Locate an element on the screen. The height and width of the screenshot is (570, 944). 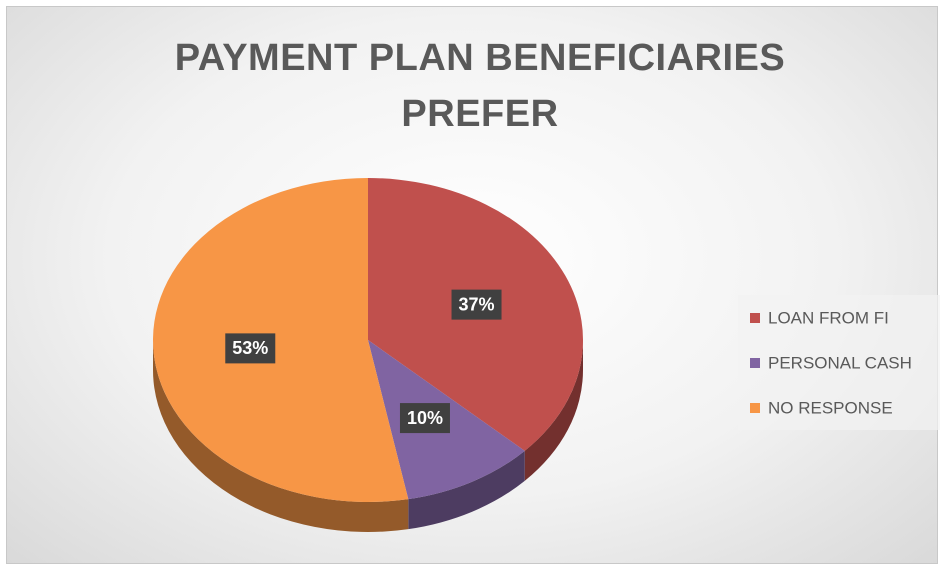
data-label: 37% is located at coordinates (476, 304).